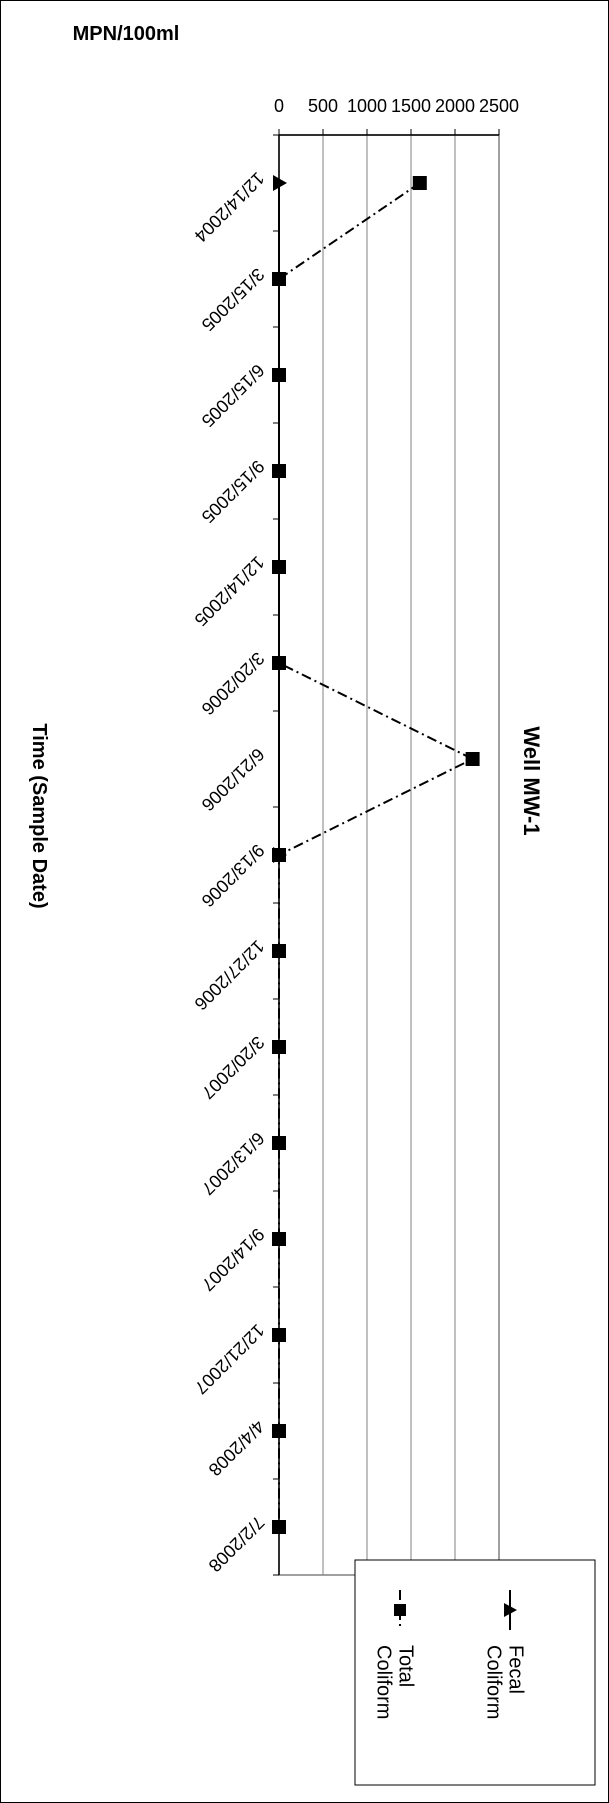 Image resolution: width=609 pixels, height=1803 pixels. What do you see at coordinates (237, 1544) in the screenshot?
I see `x-tick-label: 7/2/2008` at bounding box center [237, 1544].